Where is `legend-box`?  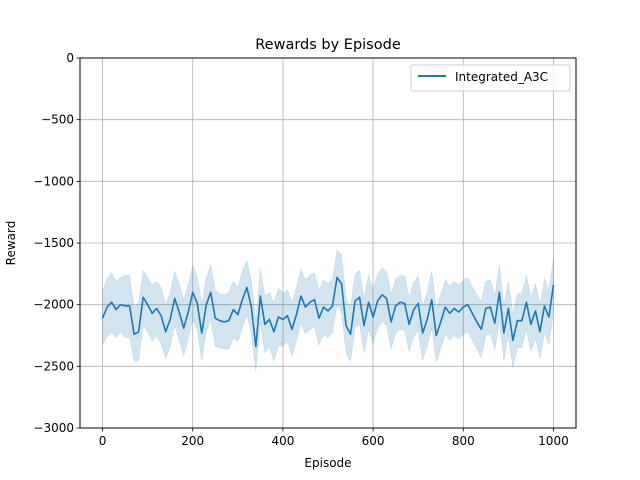
legend-box is located at coordinates (490, 78).